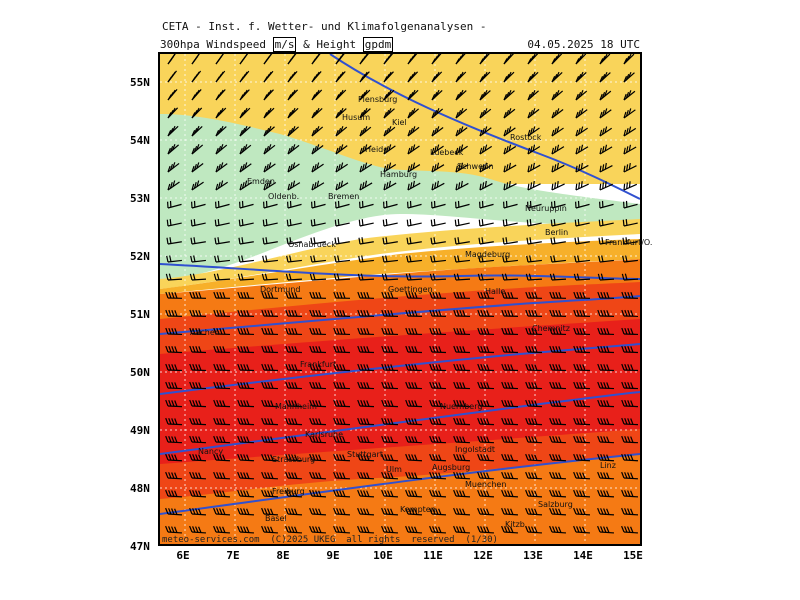 This screenshot has height=600, width=800. Describe the element at coordinates (296, 406) in the screenshot. I see `city-label: Mannheim` at that location.